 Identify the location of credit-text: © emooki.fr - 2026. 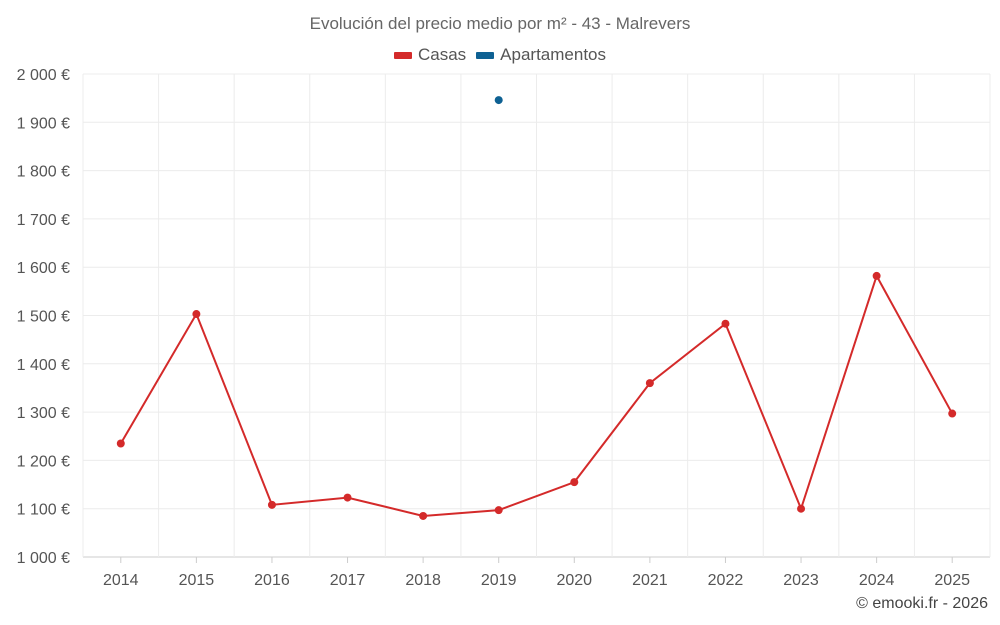
(922, 603).